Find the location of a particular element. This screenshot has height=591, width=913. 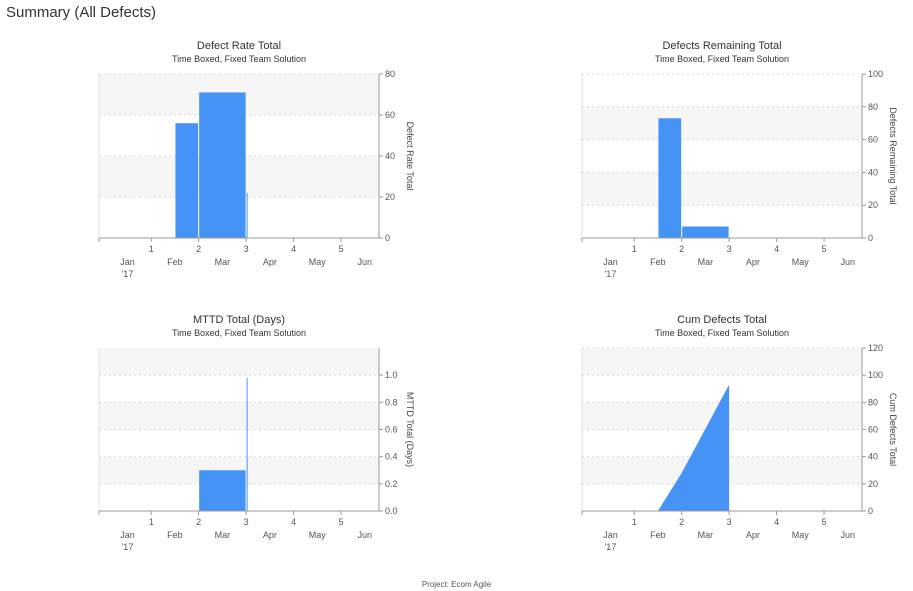

y-tick-label: 0.8 is located at coordinates (391, 402).